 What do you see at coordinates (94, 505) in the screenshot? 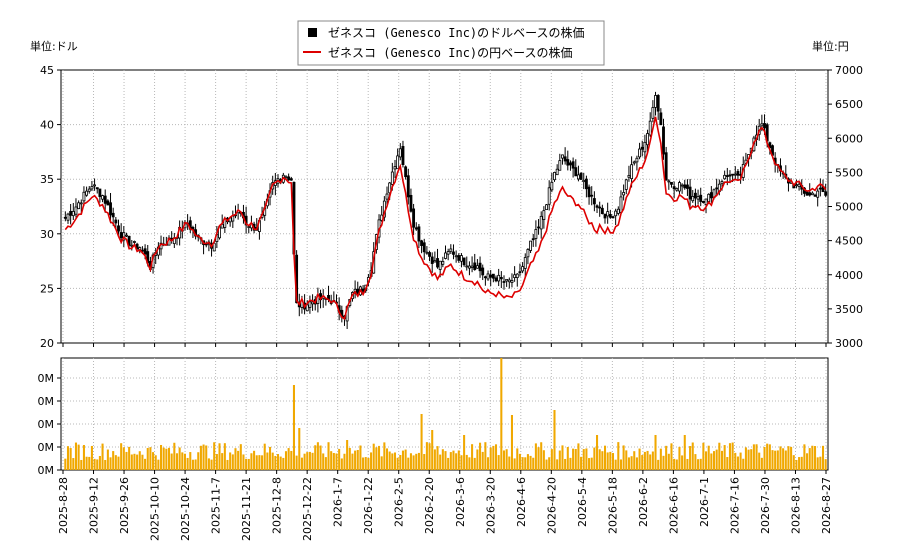
I see `x-tick-label: 2025-9-12` at bounding box center [94, 505].